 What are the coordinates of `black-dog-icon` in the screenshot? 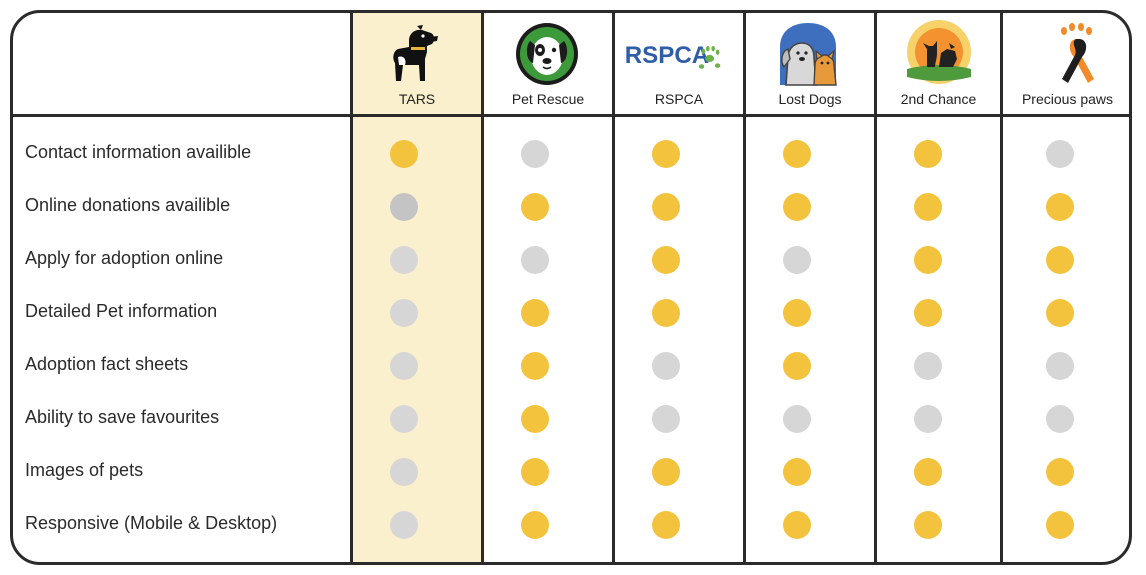 It's located at (415, 54).